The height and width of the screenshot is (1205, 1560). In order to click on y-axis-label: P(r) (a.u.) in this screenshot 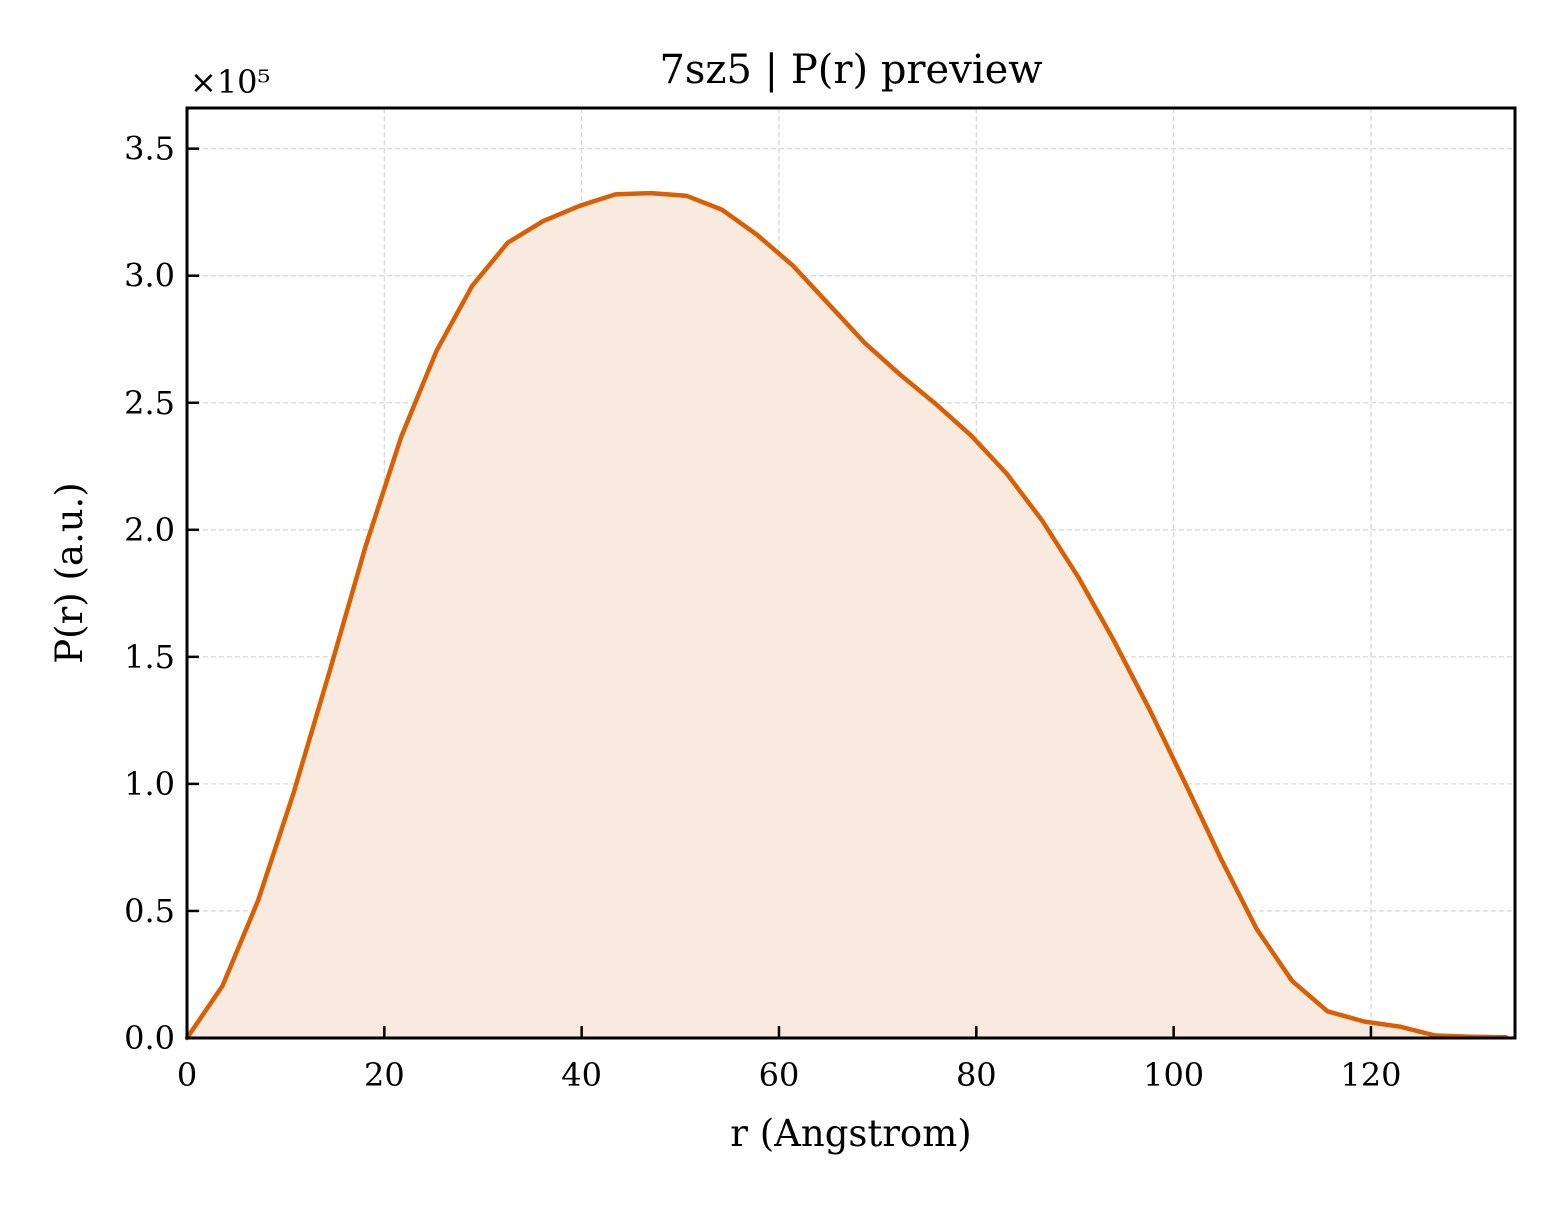, I will do `click(69, 573)`.